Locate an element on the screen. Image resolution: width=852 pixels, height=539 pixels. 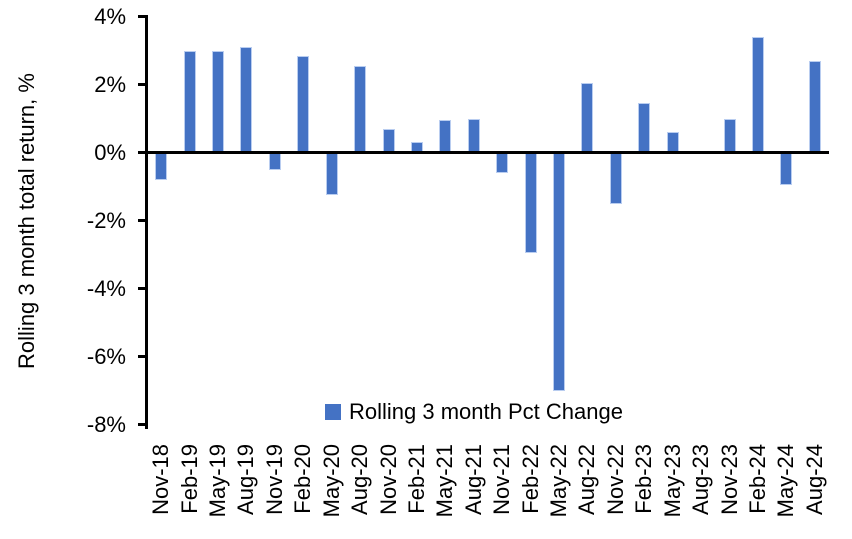
x-tick-label: Feb-24 is located at coordinates (757, 479).